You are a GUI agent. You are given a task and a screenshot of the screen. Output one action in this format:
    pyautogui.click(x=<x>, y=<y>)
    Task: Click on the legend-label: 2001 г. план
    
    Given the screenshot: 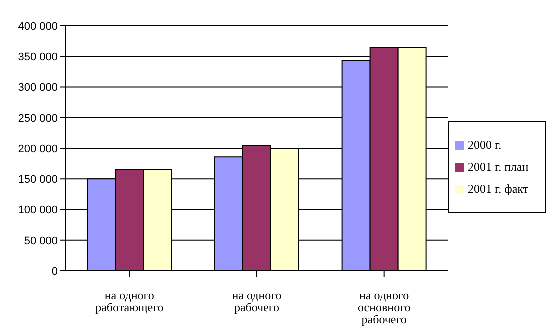 What is the action you would take?
    pyautogui.click(x=498, y=167)
    